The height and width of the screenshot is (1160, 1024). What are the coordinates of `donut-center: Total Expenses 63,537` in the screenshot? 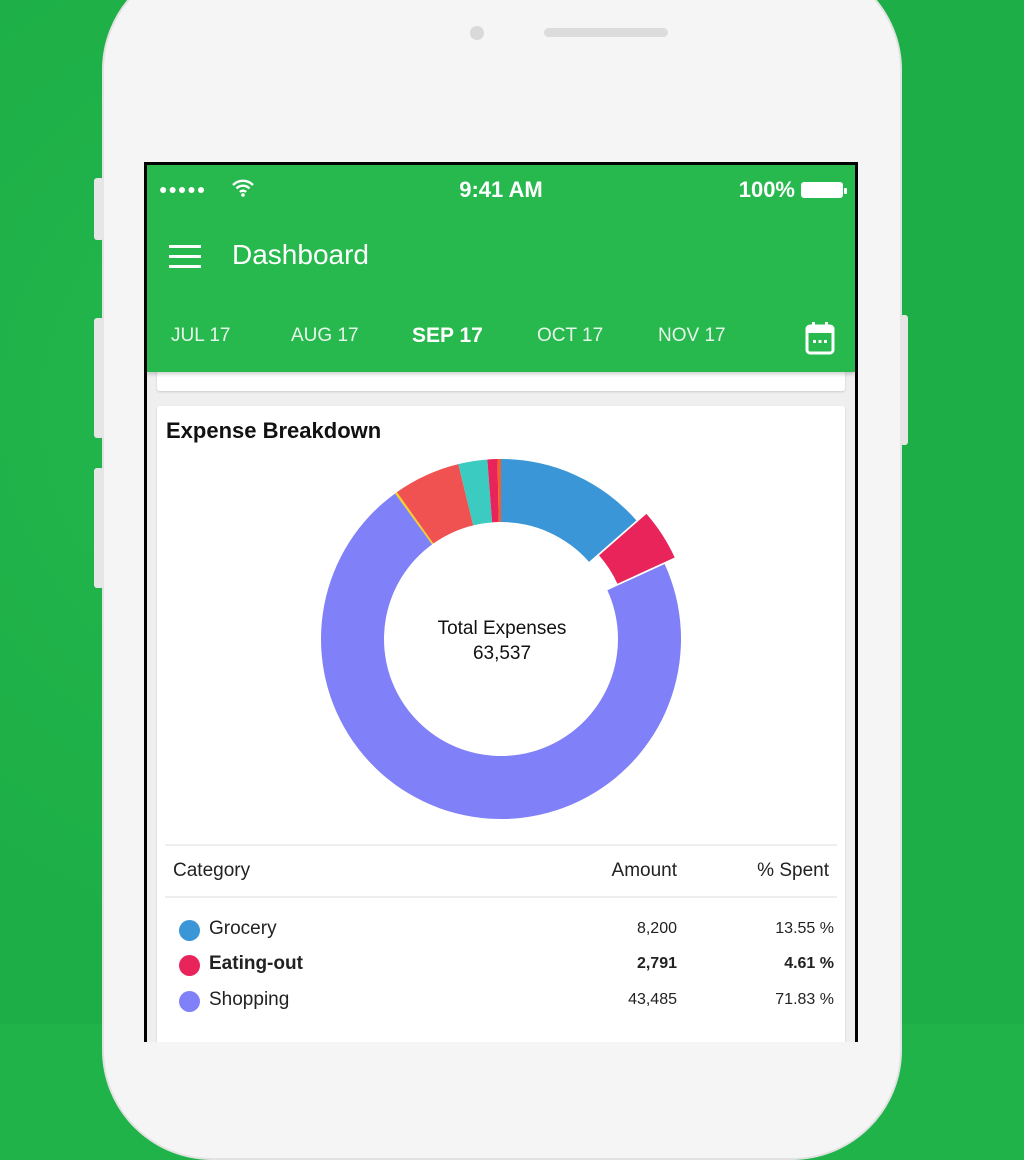 It's located at (502, 641).